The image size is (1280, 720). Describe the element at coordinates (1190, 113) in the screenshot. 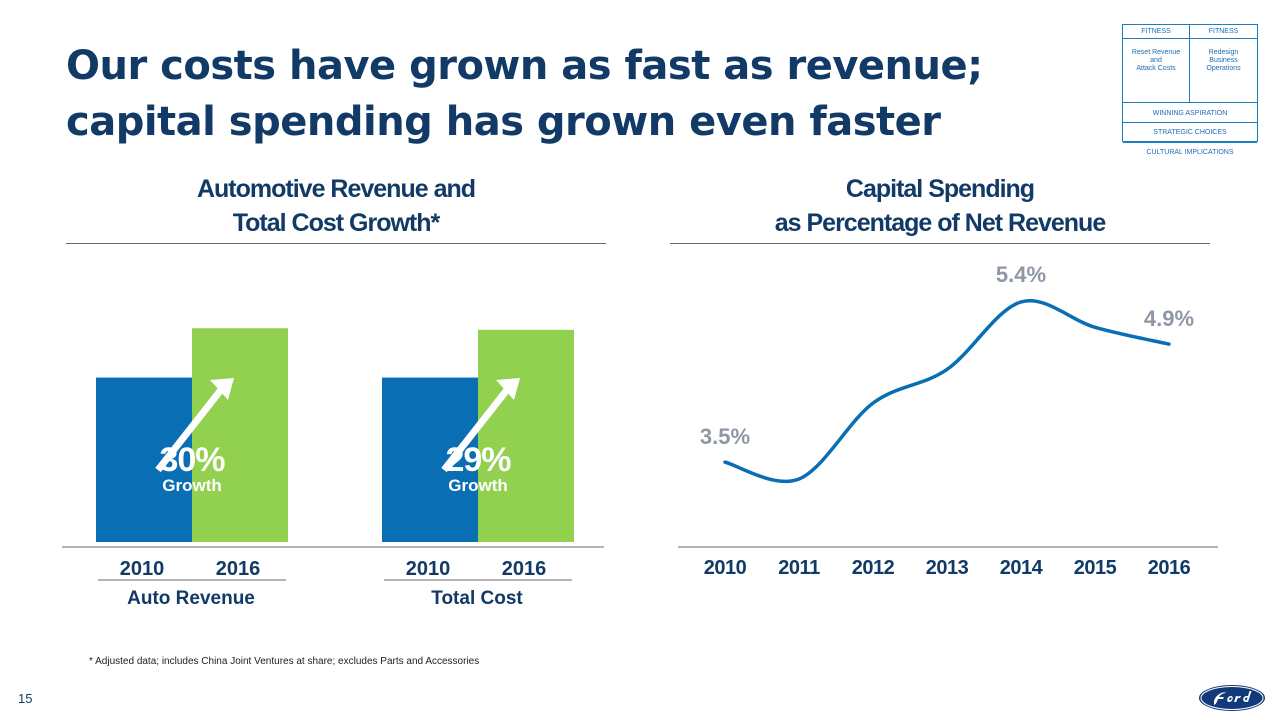

I see `framework-winning-aspiration: WINNING ASPIRATION` at that location.